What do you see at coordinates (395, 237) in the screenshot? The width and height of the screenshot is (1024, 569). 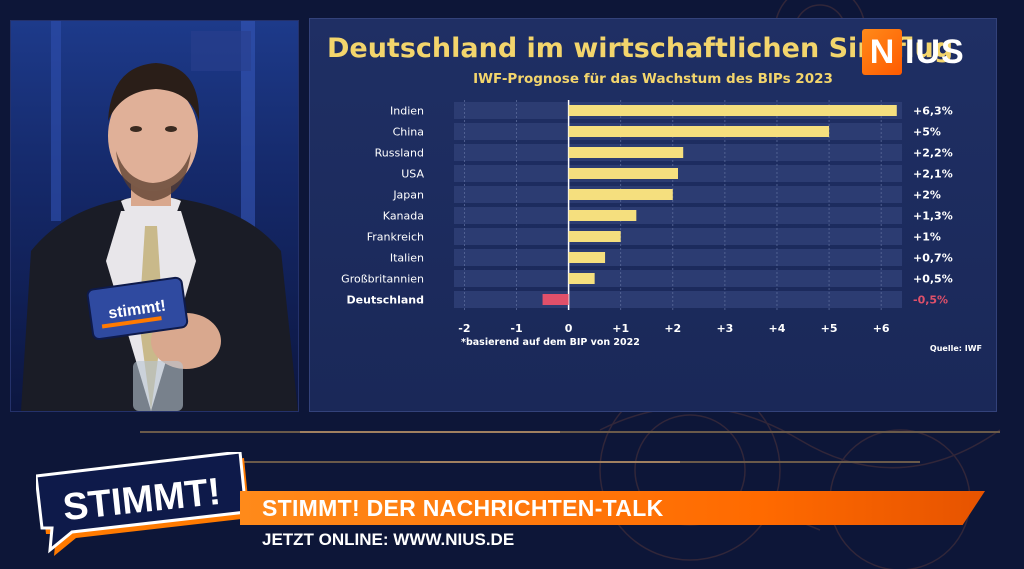 I see `category-label: Frankreich` at bounding box center [395, 237].